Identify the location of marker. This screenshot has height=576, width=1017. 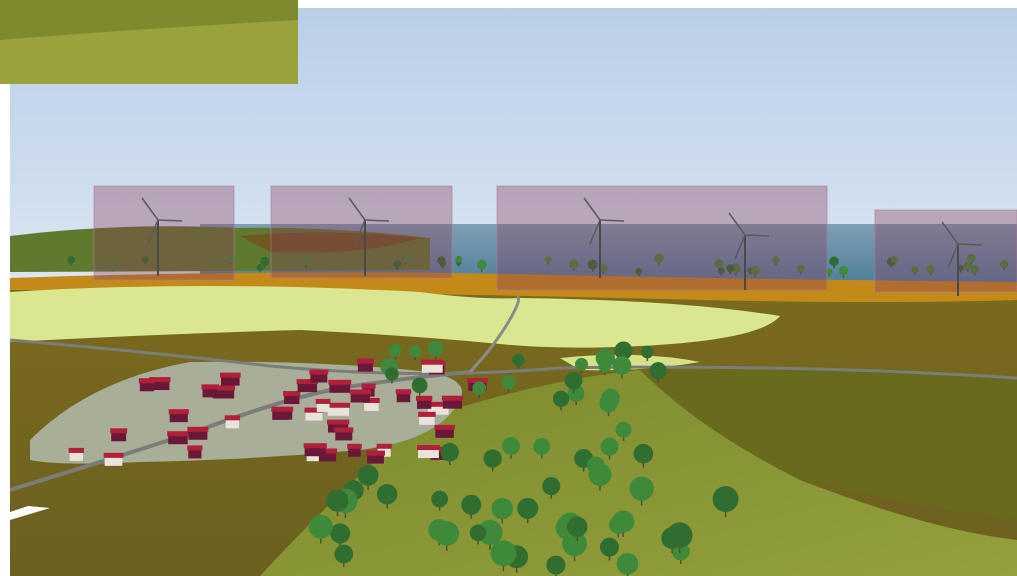
(30, 513).